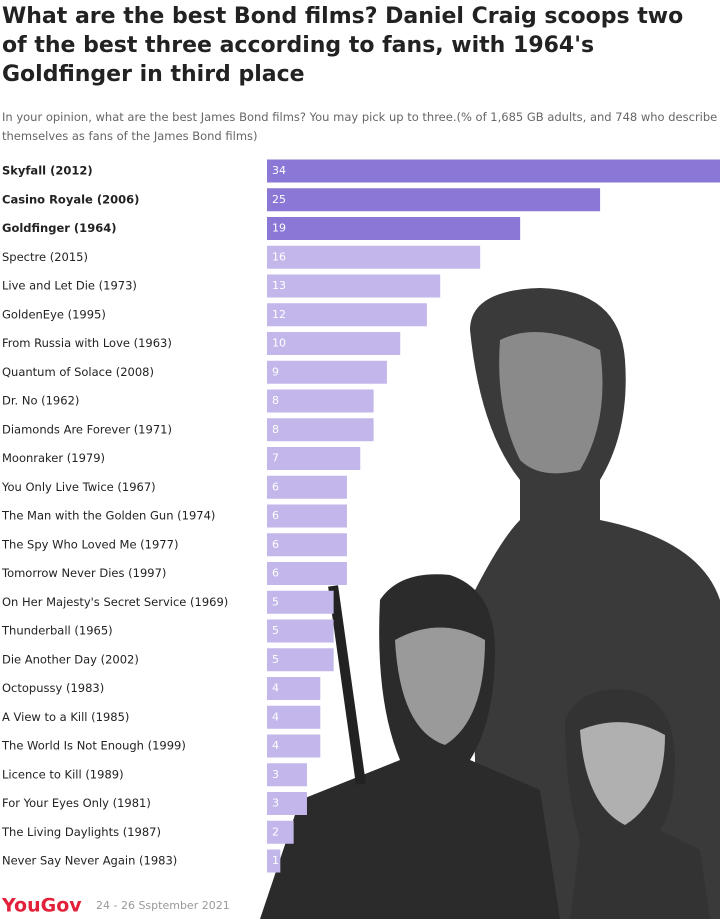  Describe the element at coordinates (54, 314) in the screenshot. I see `category-label: GoldenEye (1995)` at that location.